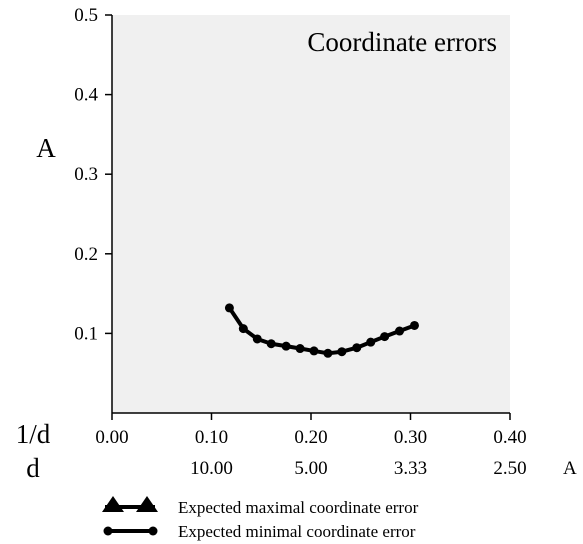 The height and width of the screenshot is (544, 583). Describe the element at coordinates (410, 437) in the screenshot. I see `x-tick-label-1-over-d: 0.30` at that location.